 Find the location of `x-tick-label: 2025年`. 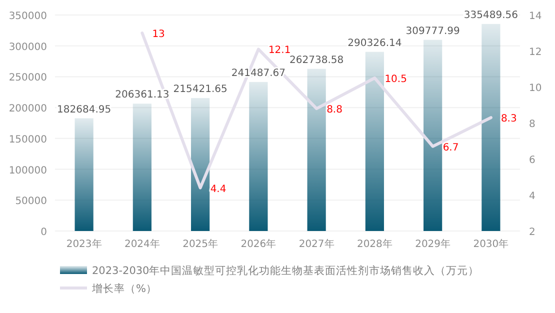

x-tick-label: 2025年 is located at coordinates (200, 244).